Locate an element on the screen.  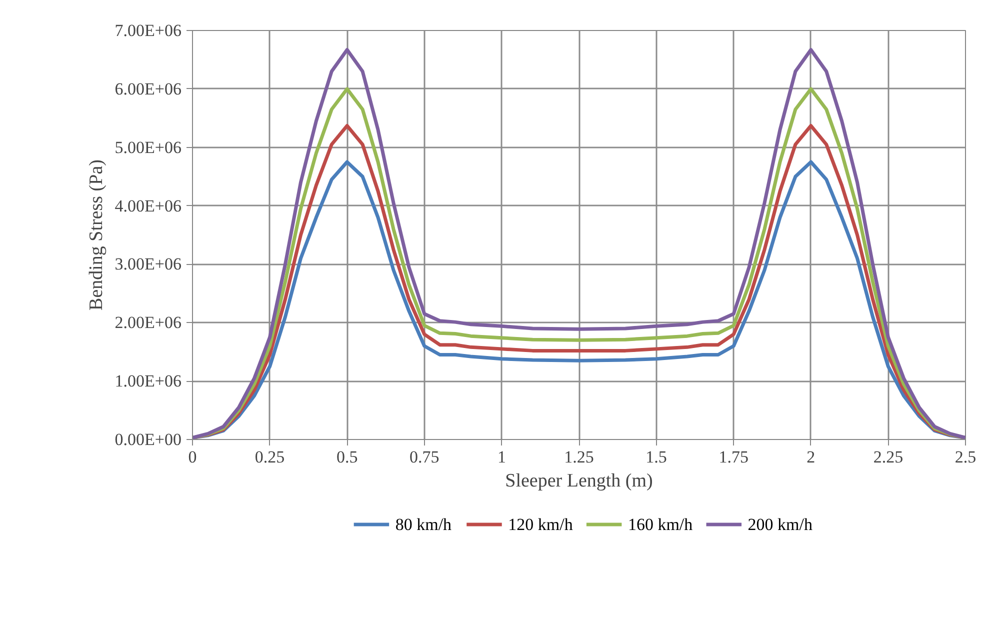
y-tick-label: 1.00E+06 is located at coordinates (148, 381).